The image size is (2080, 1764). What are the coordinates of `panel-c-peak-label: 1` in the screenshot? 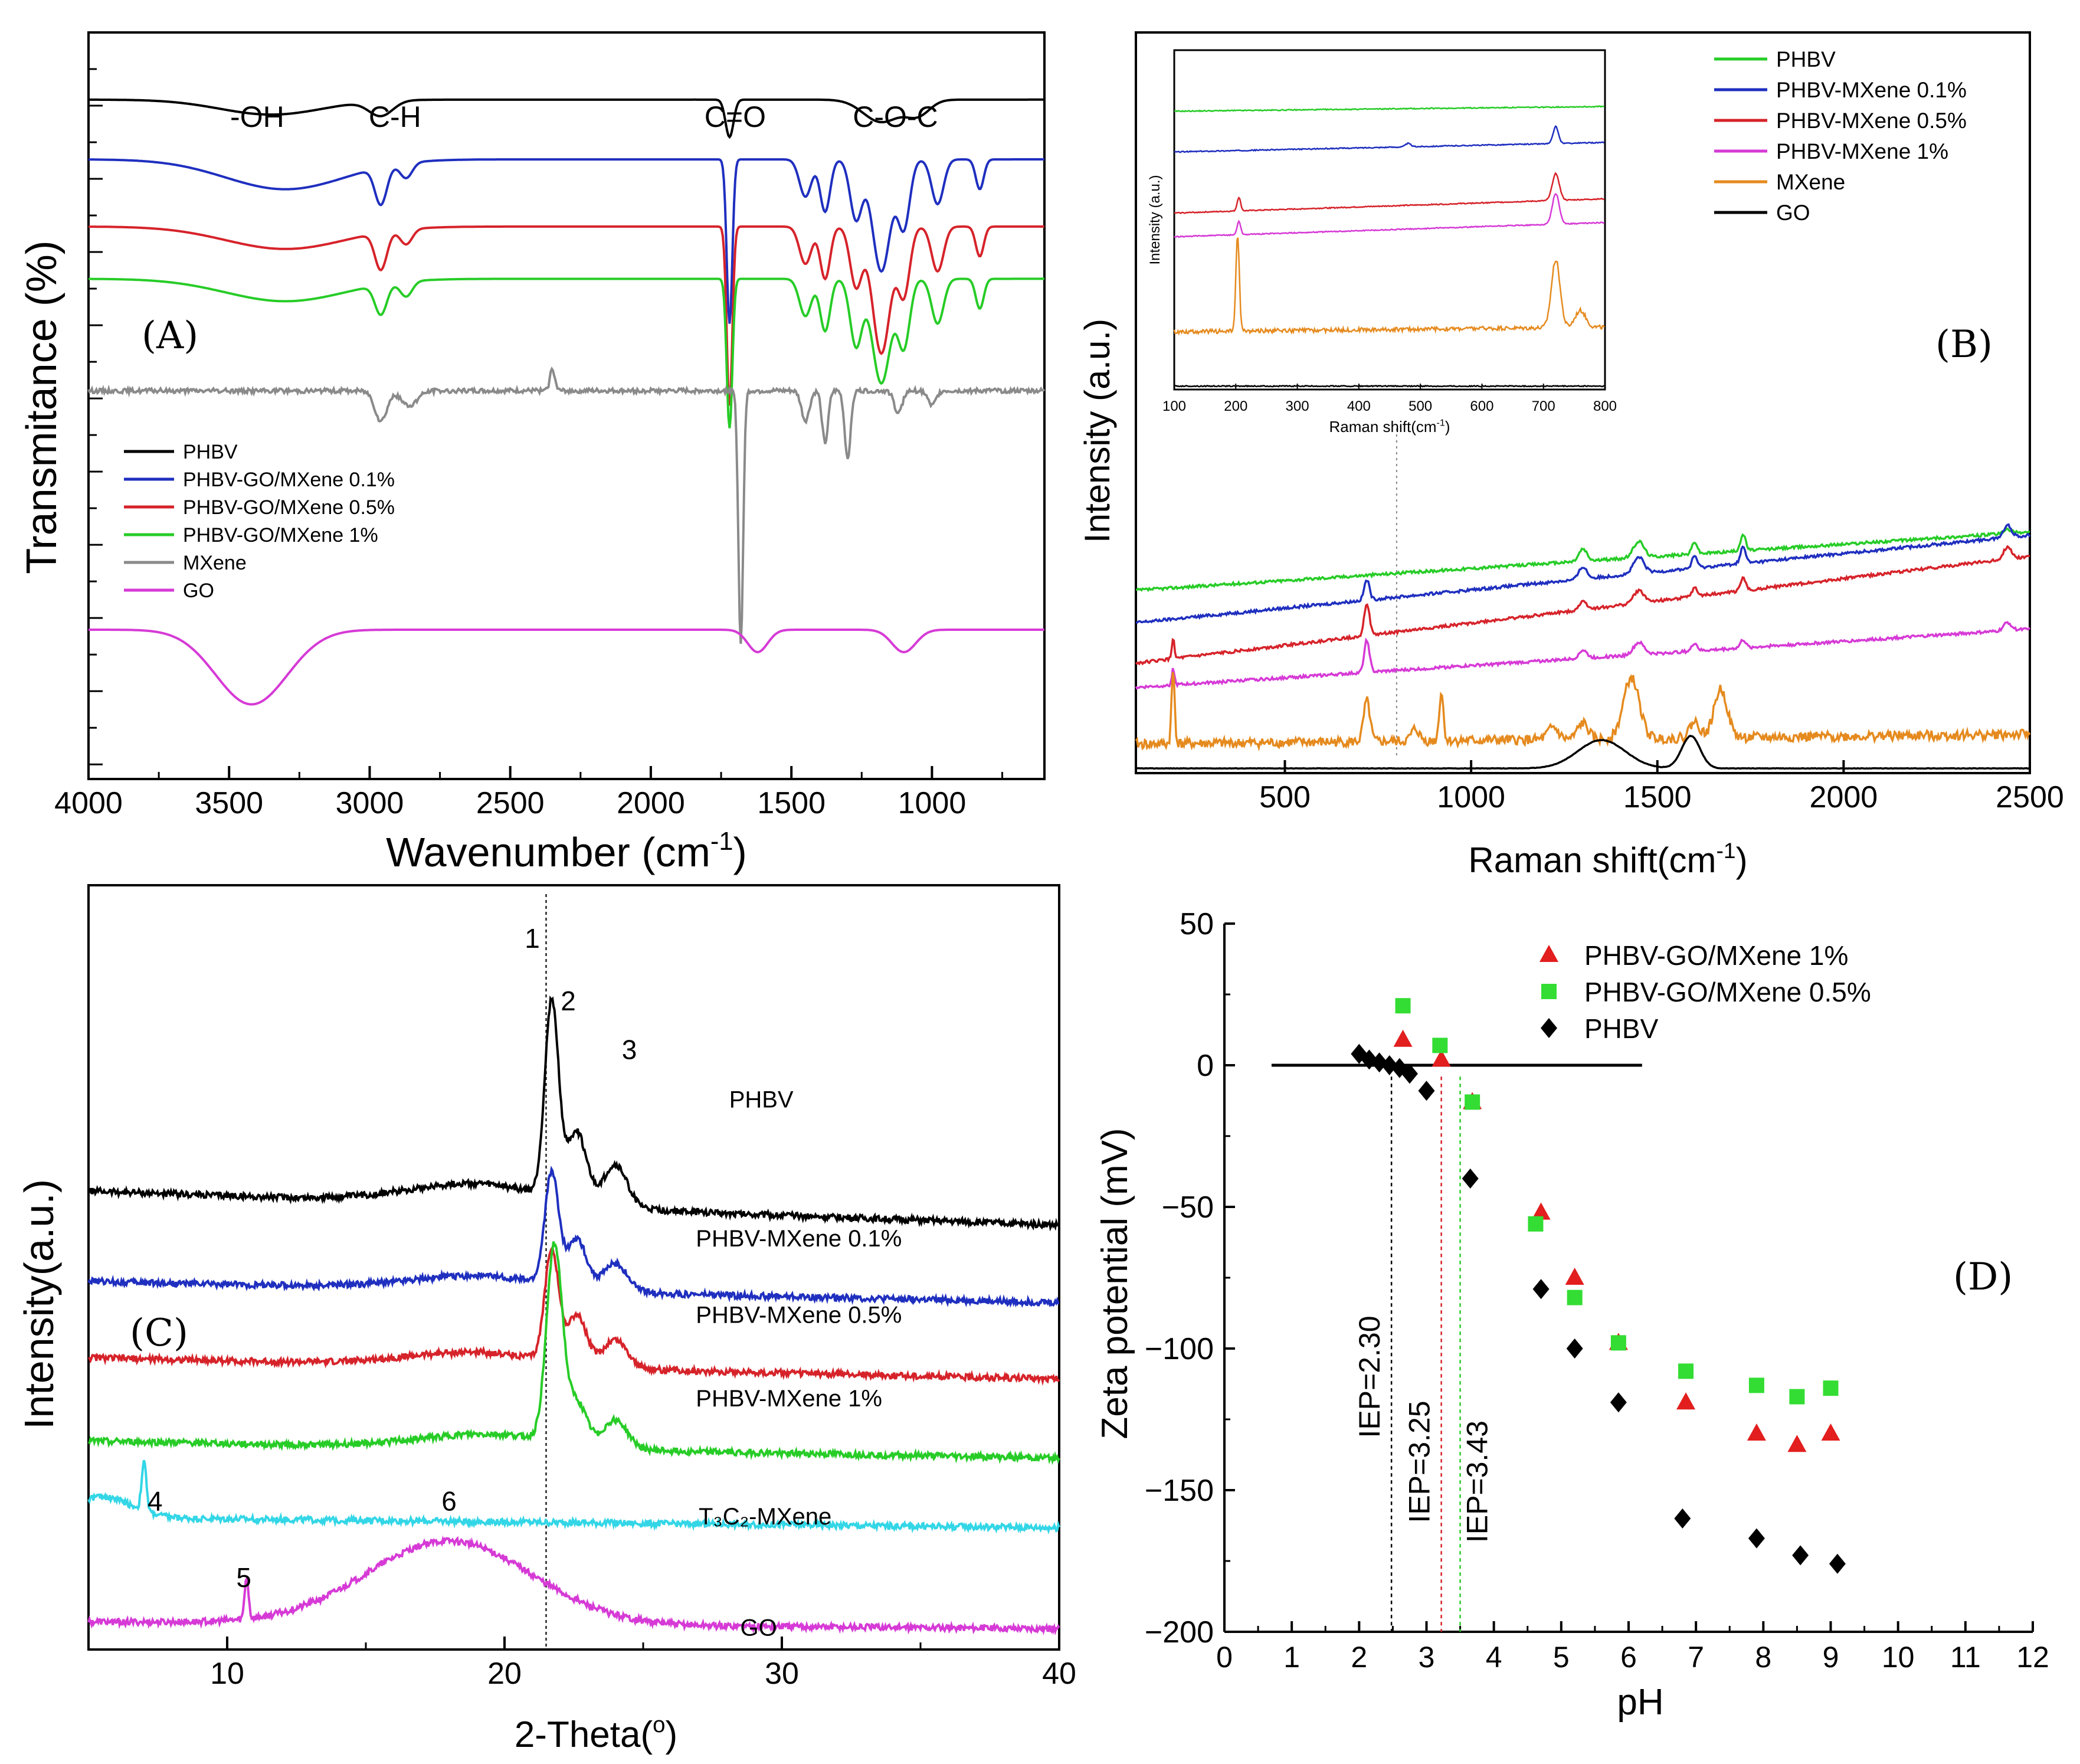 It's located at (532, 938).